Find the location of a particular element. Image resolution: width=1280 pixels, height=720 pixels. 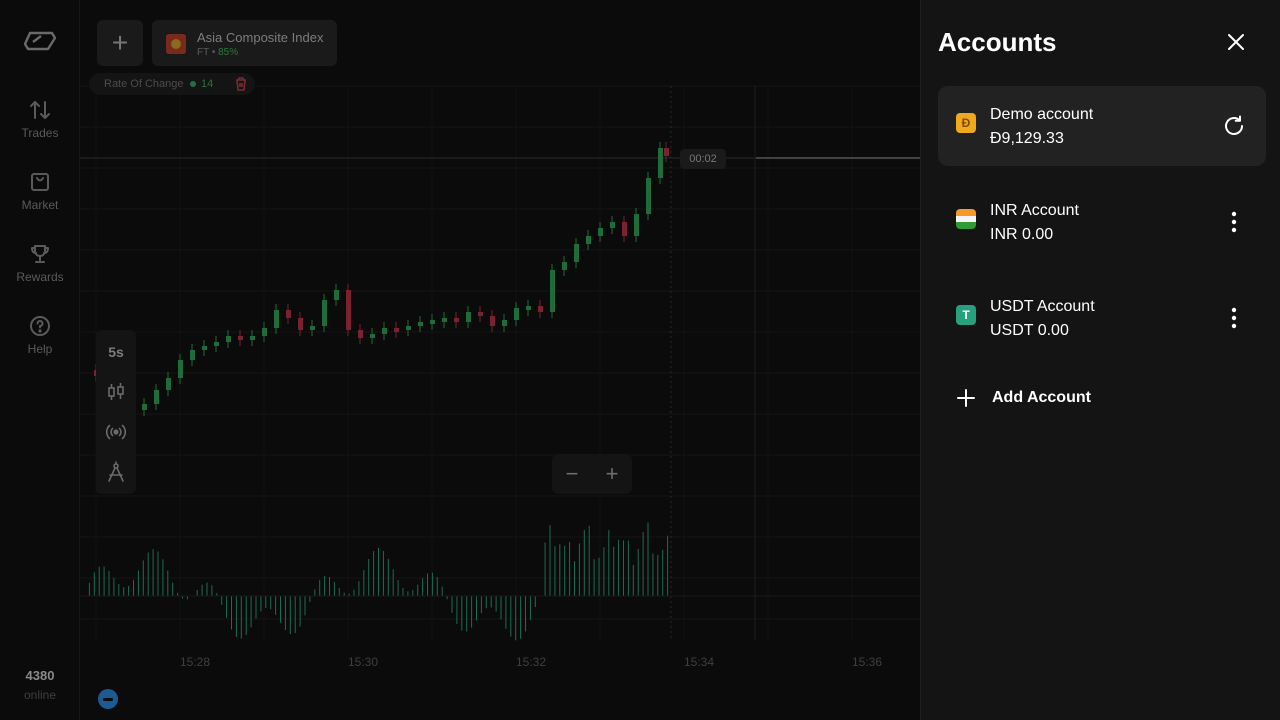

chart-toolbar: 5s is located at coordinates (116, 412).